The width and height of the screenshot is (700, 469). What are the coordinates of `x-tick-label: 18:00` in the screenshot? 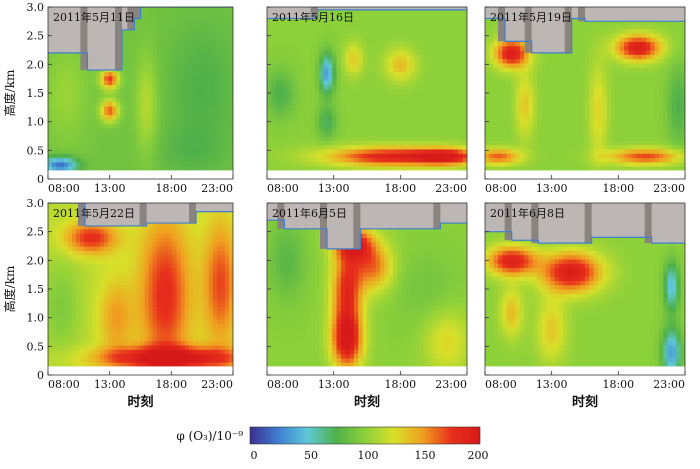 It's located at (171, 188).